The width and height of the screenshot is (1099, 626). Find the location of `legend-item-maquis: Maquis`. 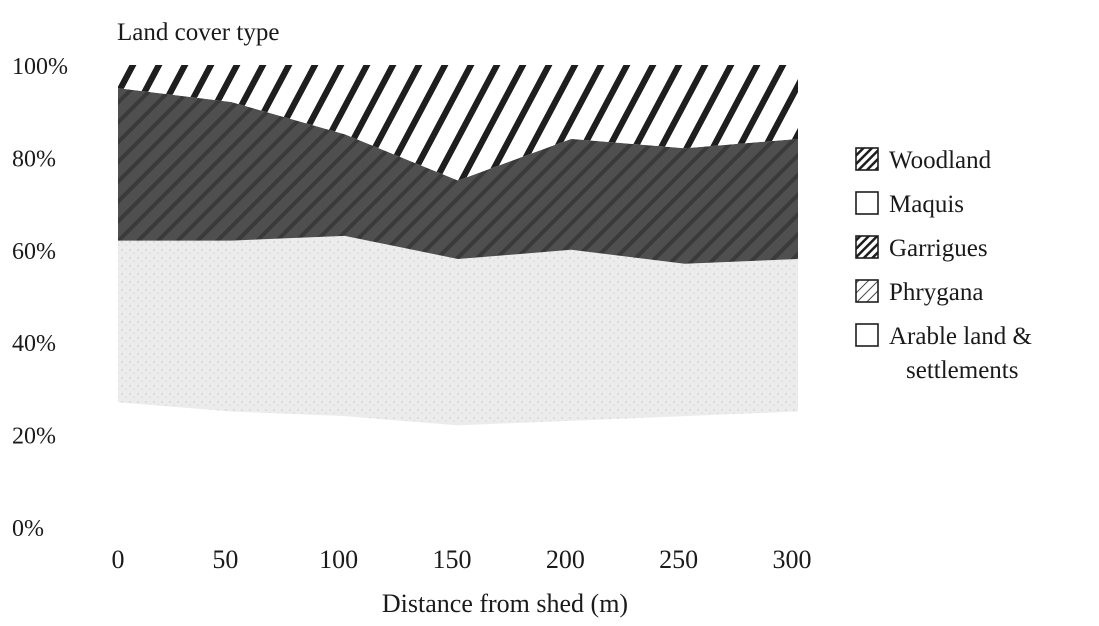

legend-item-maquis: Maquis is located at coordinates (909, 204).